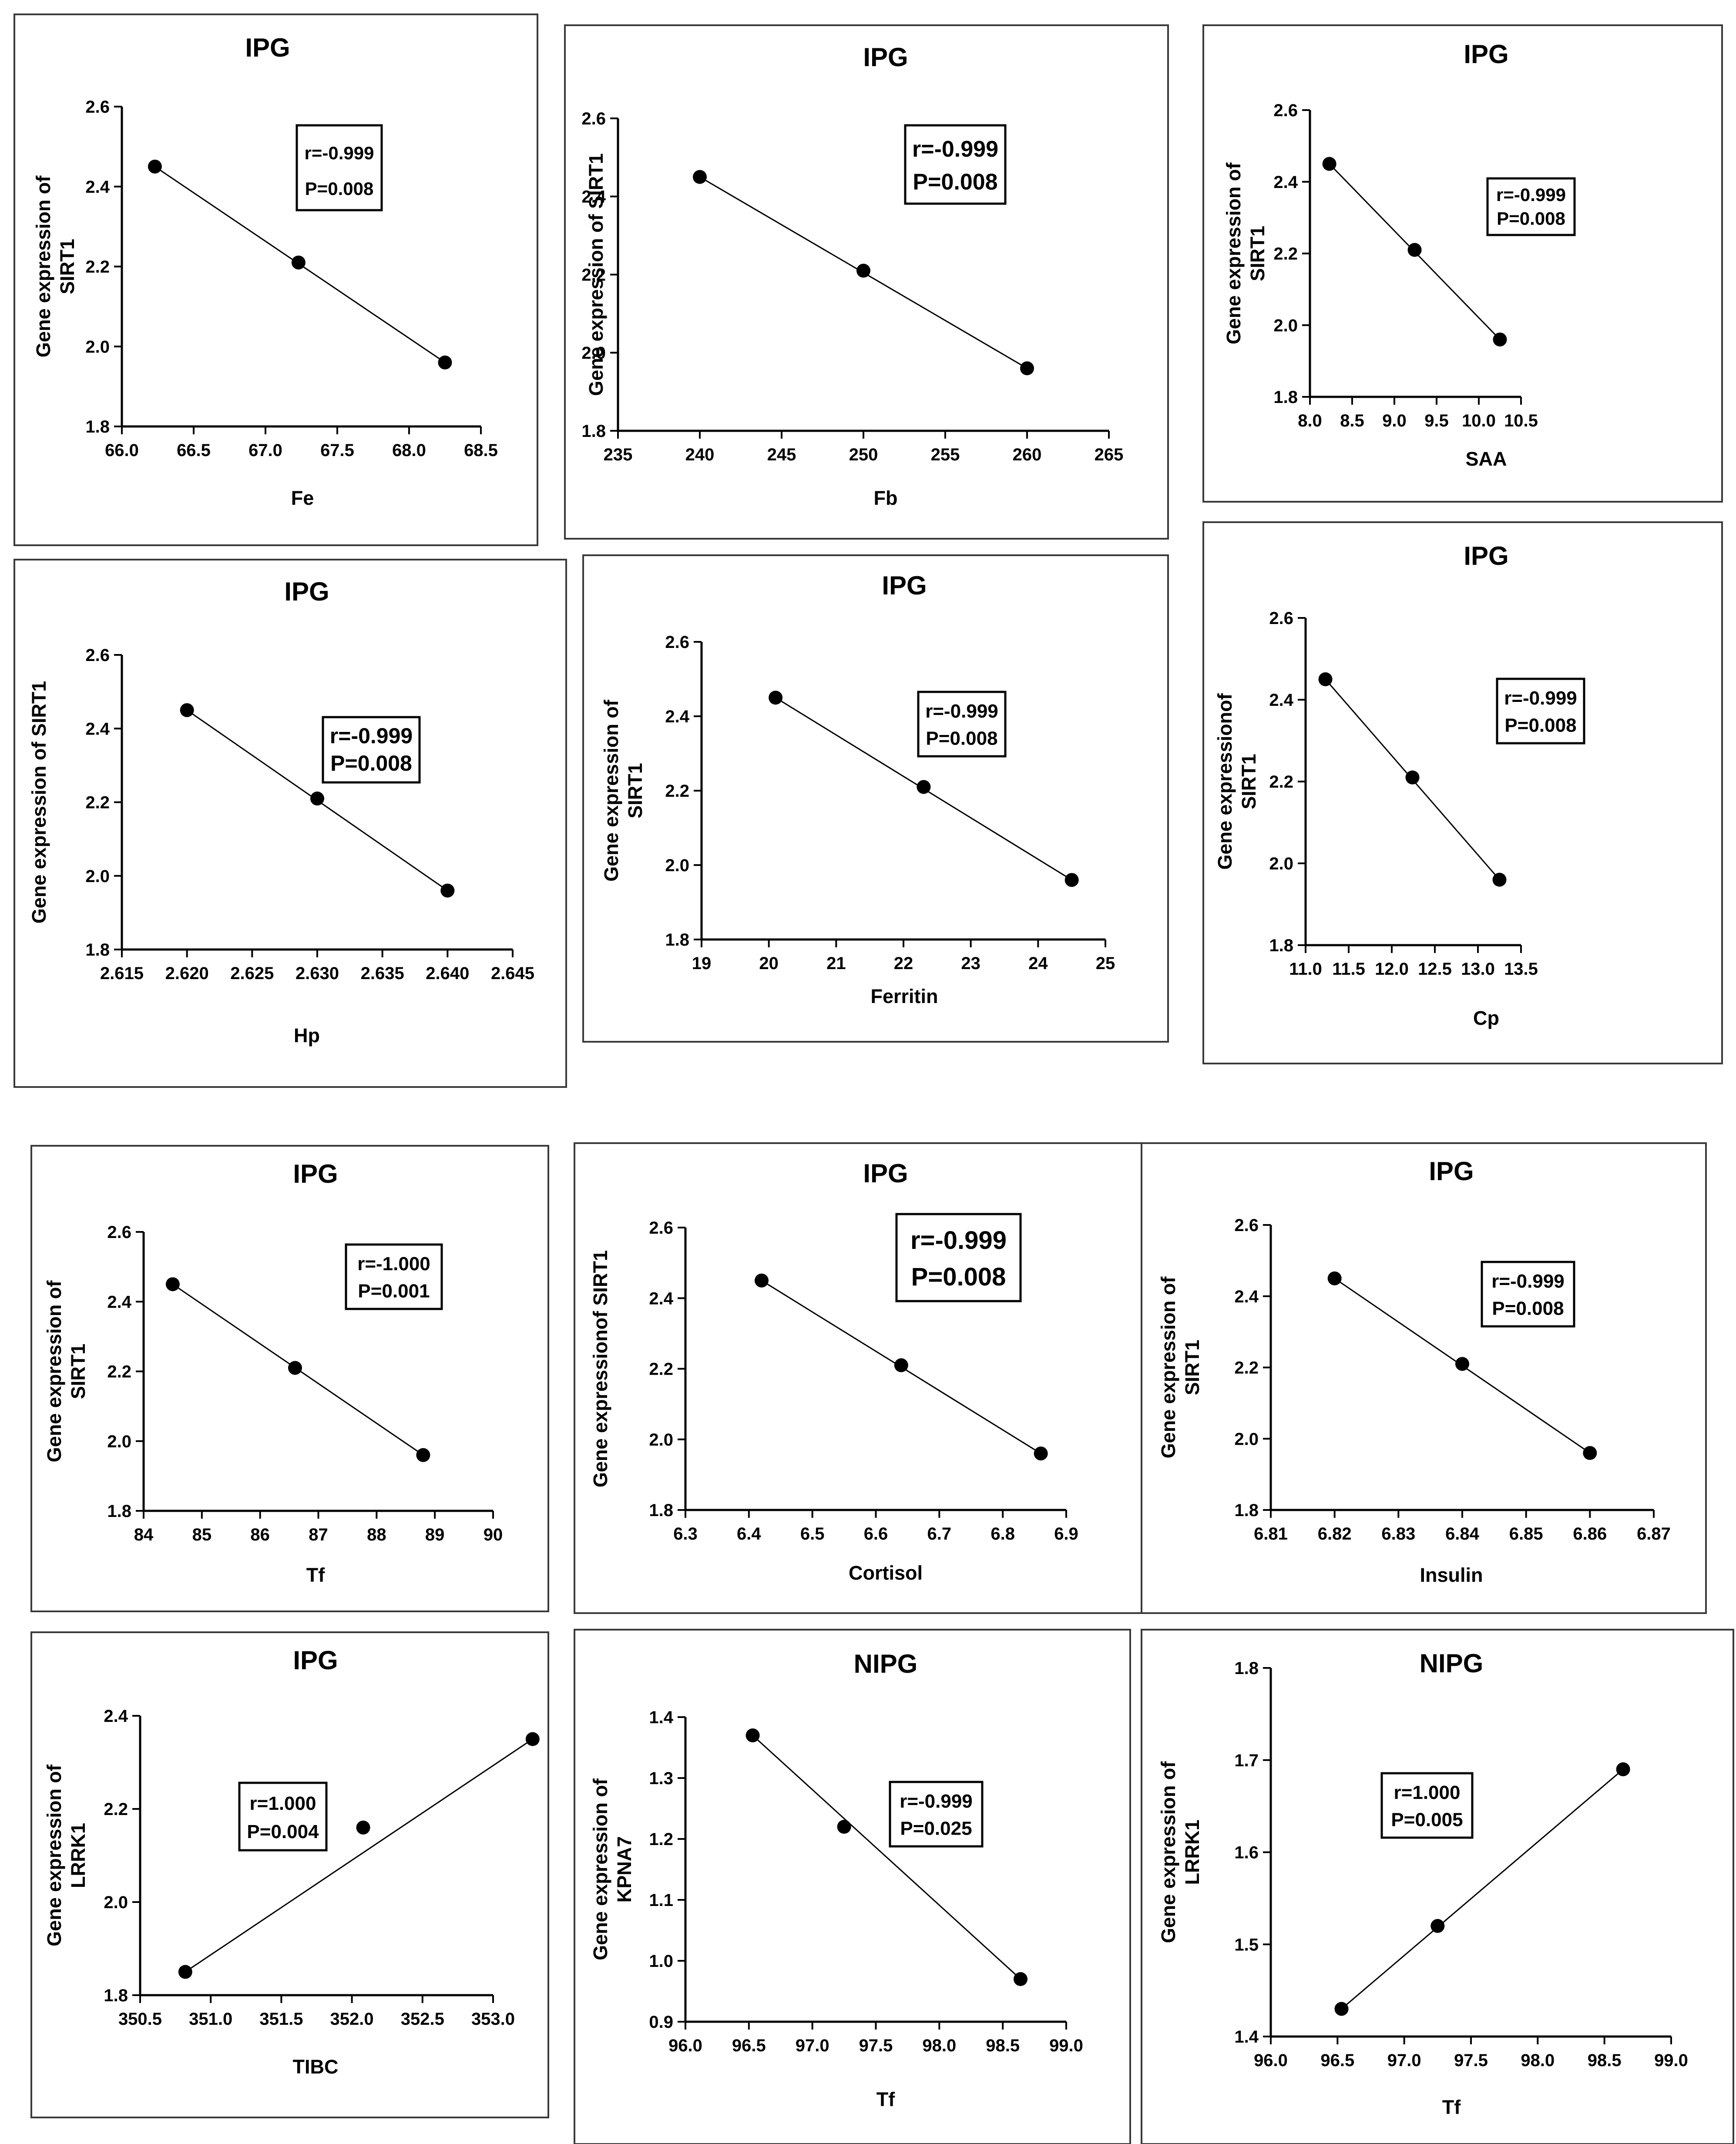  What do you see at coordinates (281, 2019) in the screenshot?
I see `x-tick-label: 351.5` at bounding box center [281, 2019].